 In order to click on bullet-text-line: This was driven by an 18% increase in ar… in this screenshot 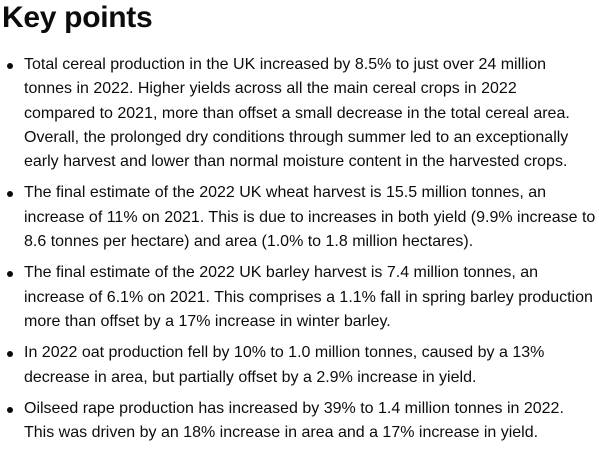, I will do `click(281, 433)`.